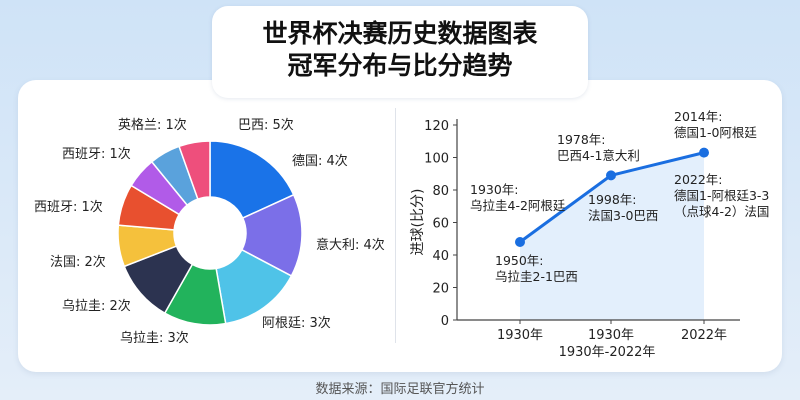 Image resolution: width=800 pixels, height=400 pixels. What do you see at coordinates (698, 116) in the screenshot?
I see `point-annotation: 2014年:` at bounding box center [698, 116].